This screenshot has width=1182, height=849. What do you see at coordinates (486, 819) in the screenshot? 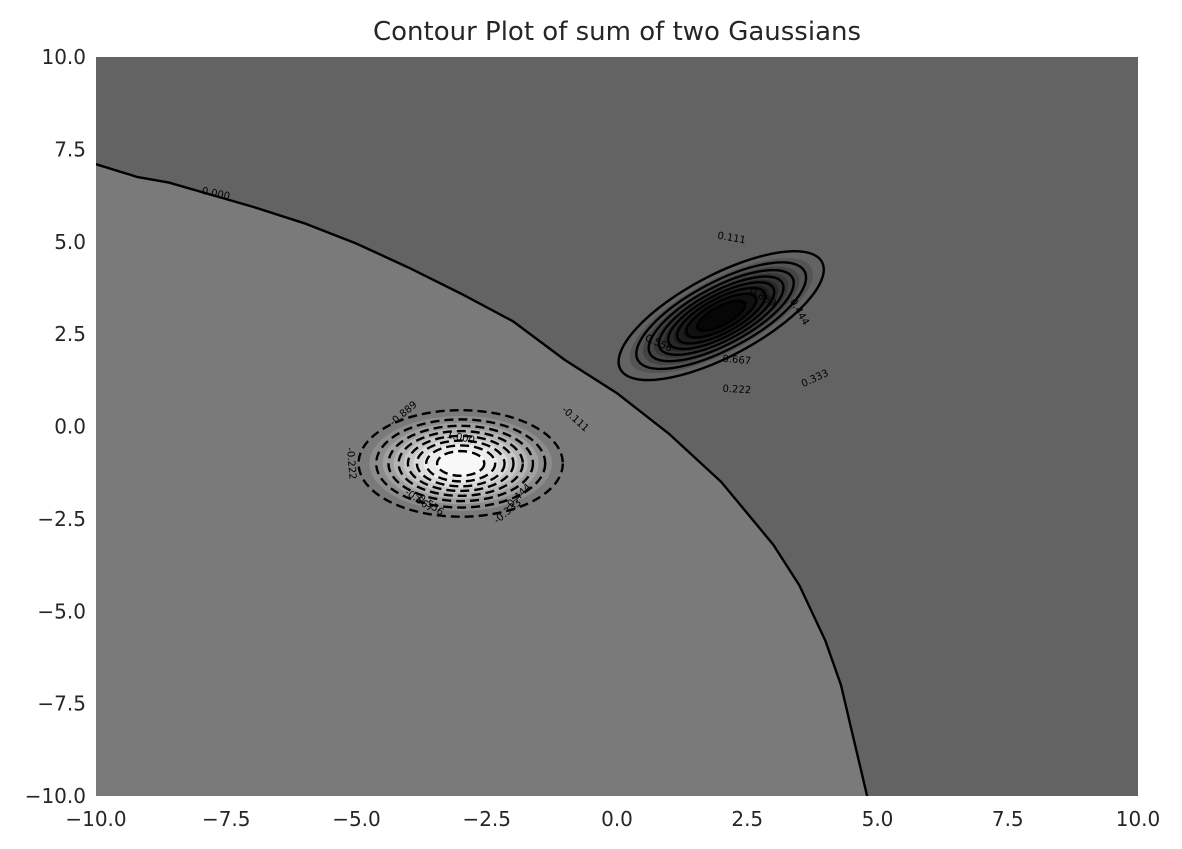
I see `x-tick-label: −2.5` at bounding box center [486, 819].